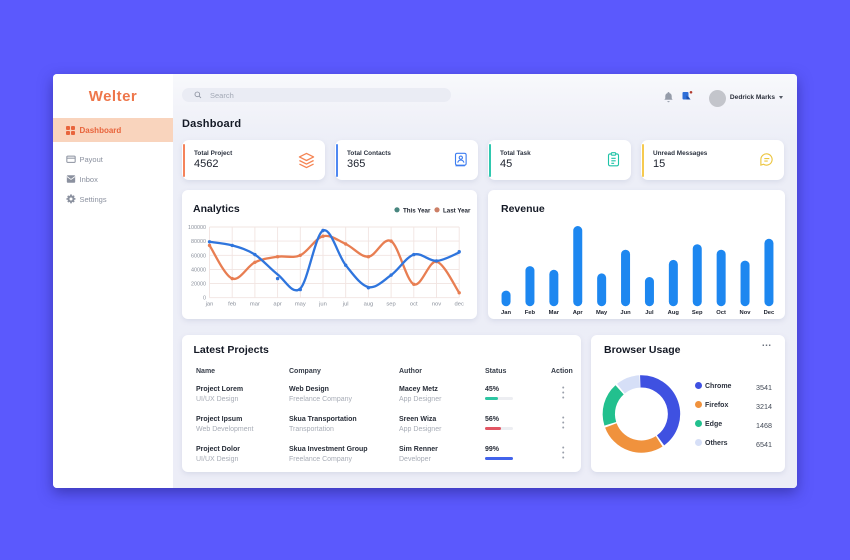  What do you see at coordinates (198, 285) in the screenshot?
I see `svg-text: 20000` at bounding box center [198, 285].